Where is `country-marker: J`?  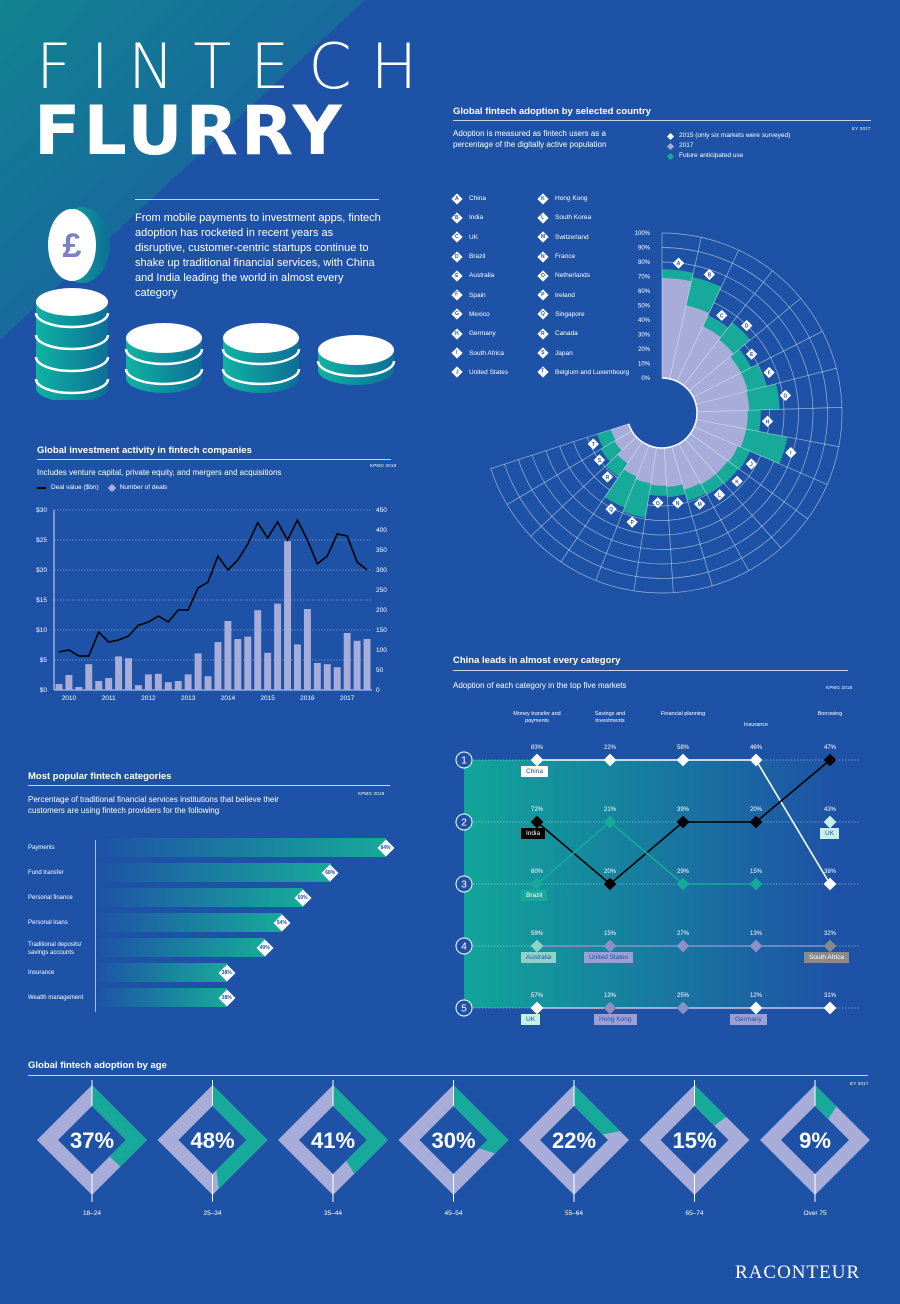 country-marker: J is located at coordinates (751, 464).